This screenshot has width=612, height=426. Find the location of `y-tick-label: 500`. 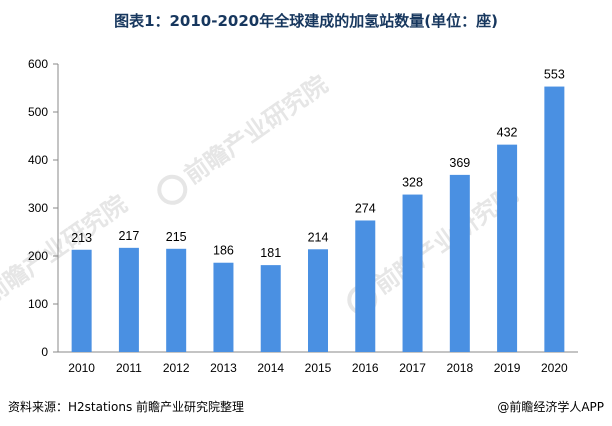

y-tick-label: 500 is located at coordinates (38, 112).